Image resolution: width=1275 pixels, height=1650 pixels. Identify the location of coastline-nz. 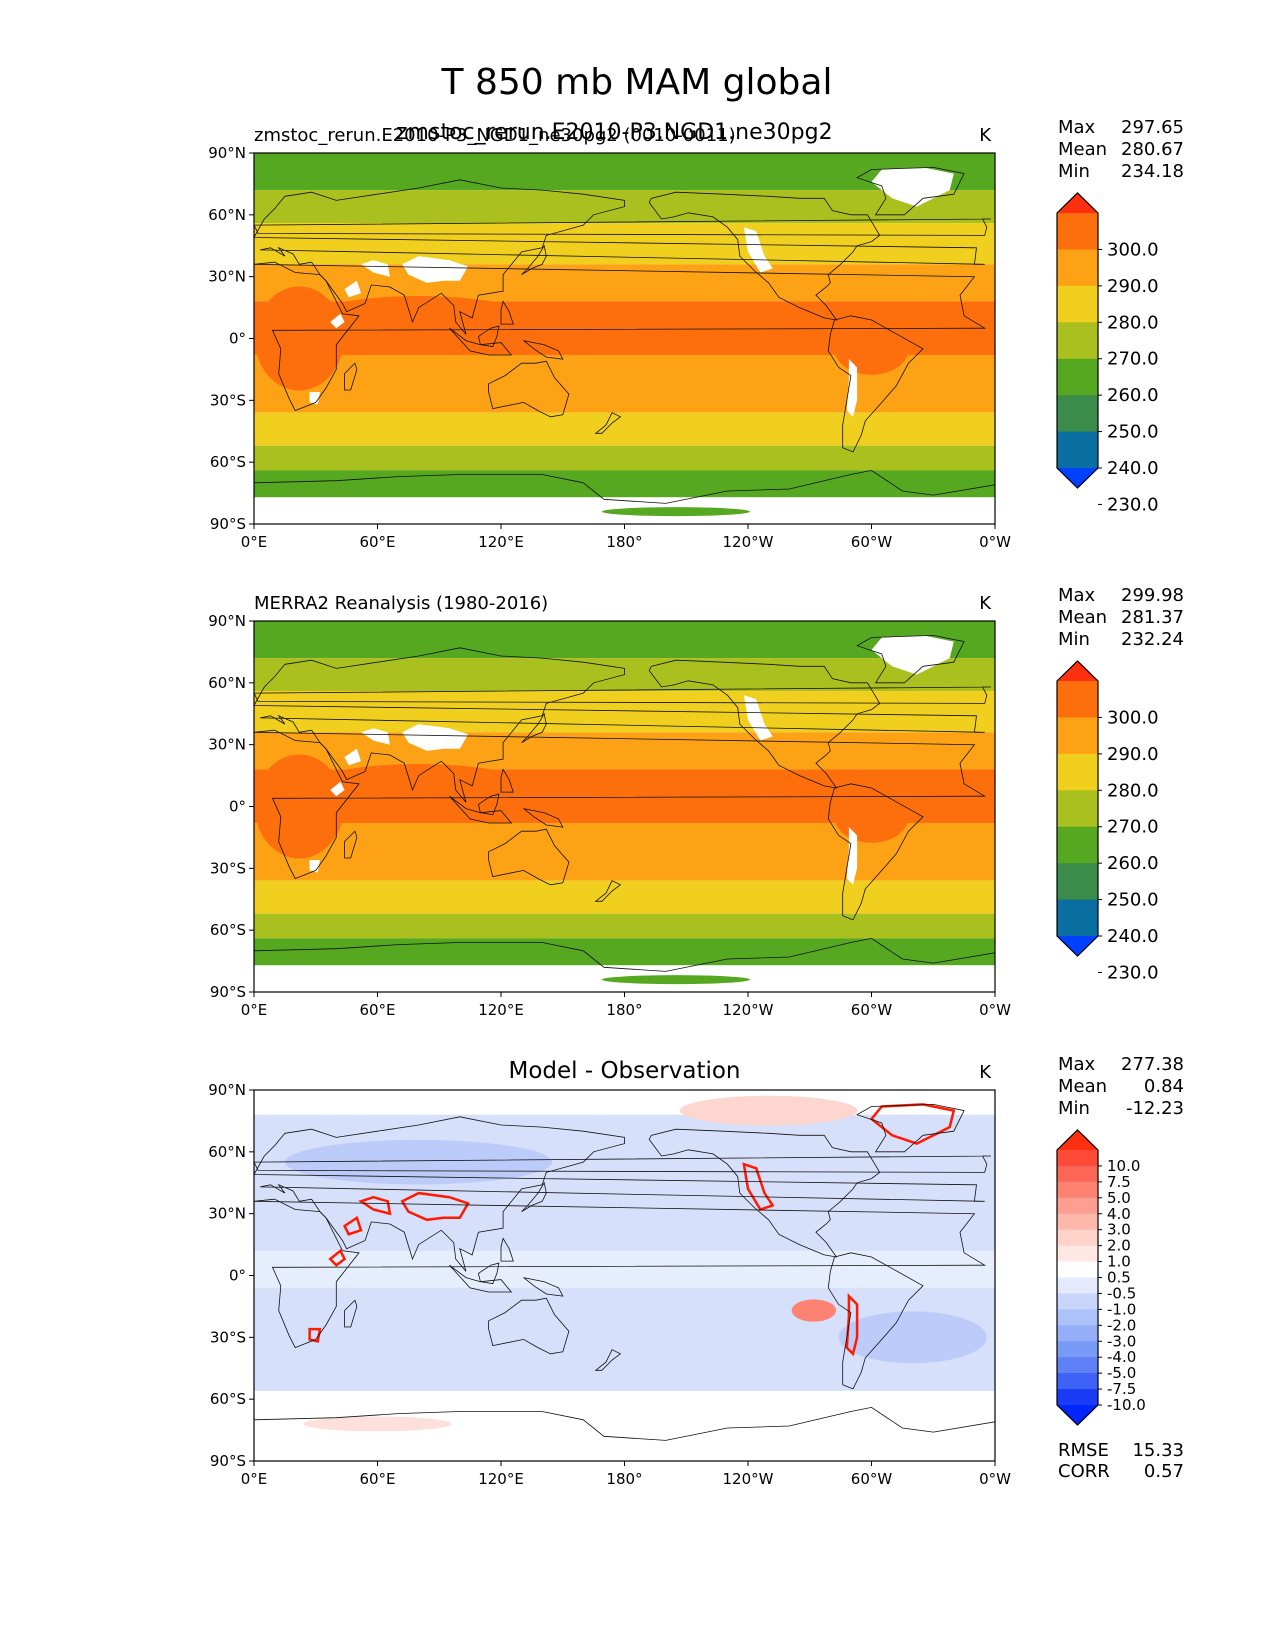
(608, 423).